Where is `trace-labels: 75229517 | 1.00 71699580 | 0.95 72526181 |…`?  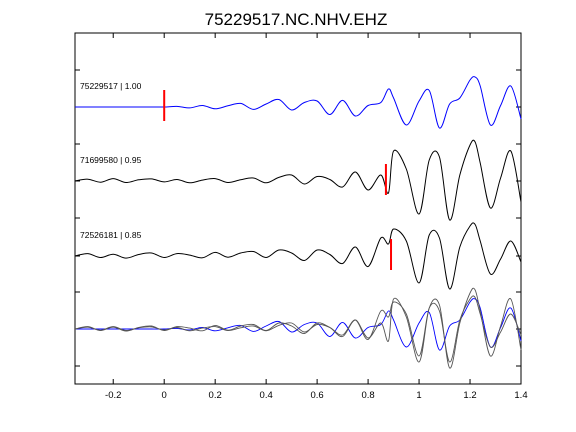
trace-labels: 75229517 | 1.00 71699580 | 0.95 72526181 |… is located at coordinates (111, 160).